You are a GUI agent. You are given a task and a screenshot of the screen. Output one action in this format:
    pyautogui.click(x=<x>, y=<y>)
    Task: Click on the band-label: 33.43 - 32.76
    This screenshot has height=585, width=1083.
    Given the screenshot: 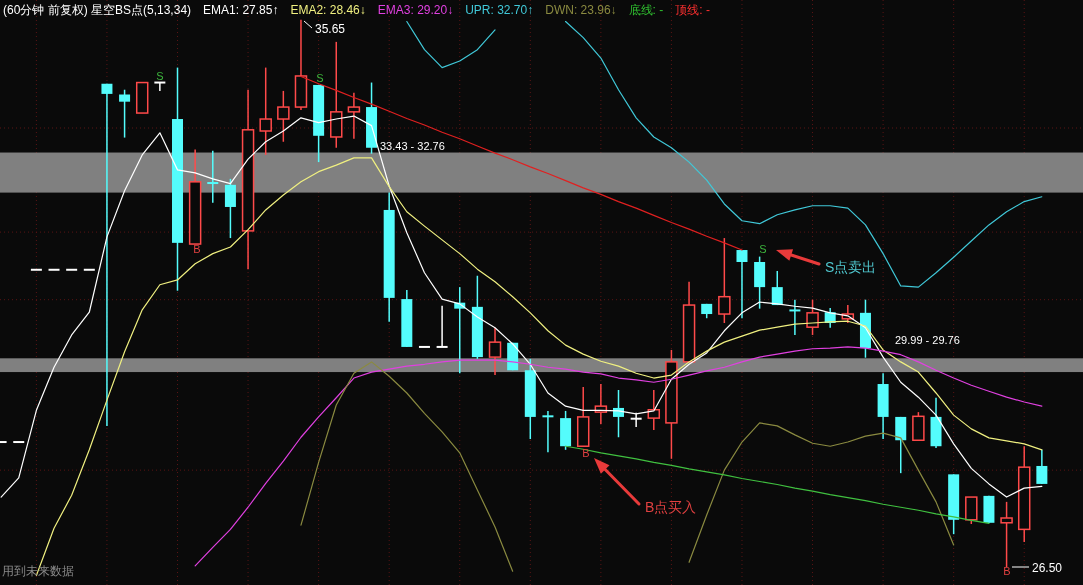 What is the action you would take?
    pyautogui.click(x=412, y=145)
    